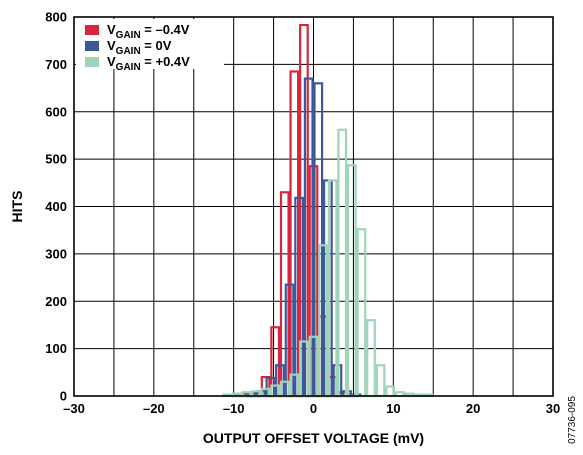  What do you see at coordinates (63, 396) in the screenshot?
I see `y-tick-label: 0` at bounding box center [63, 396].